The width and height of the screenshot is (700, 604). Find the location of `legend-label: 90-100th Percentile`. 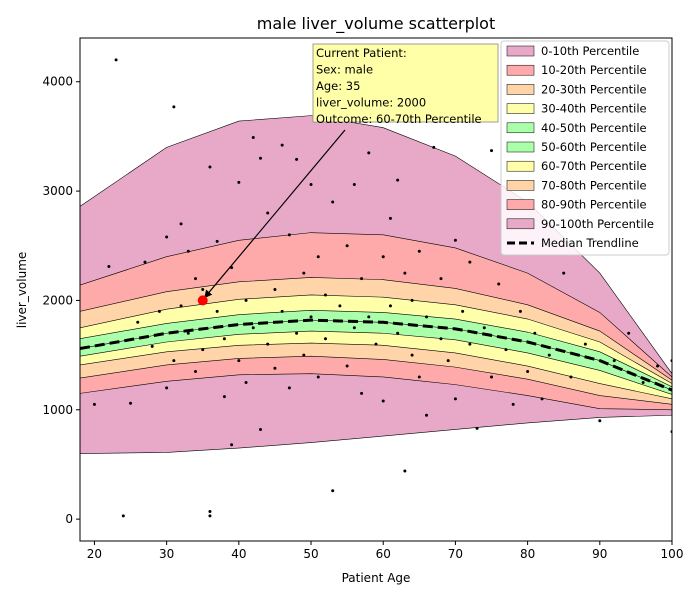

legend-label: 90-100th Percentile is located at coordinates (597, 224).